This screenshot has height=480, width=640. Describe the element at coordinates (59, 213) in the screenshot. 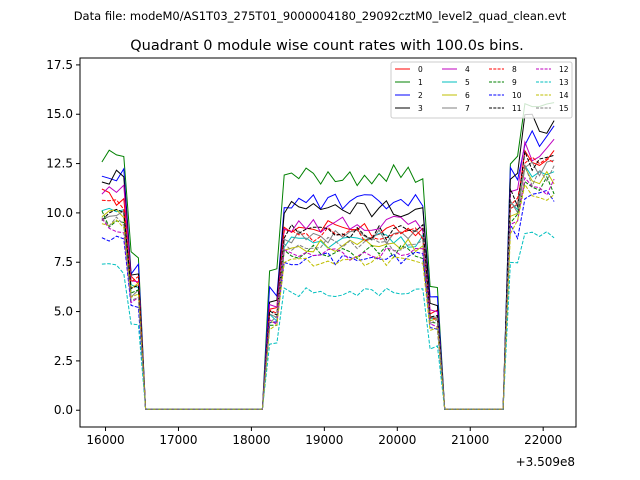

I see `y-tick-label: 10.0` at that location.